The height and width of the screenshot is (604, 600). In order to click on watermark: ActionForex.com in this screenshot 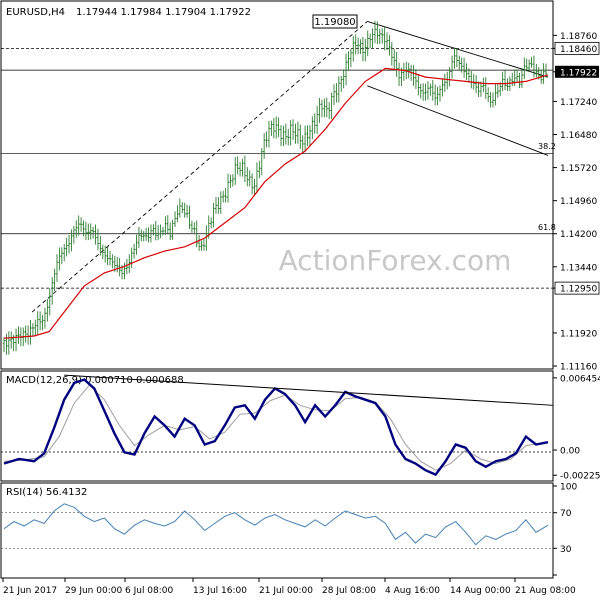, I will do `click(395, 260)`.